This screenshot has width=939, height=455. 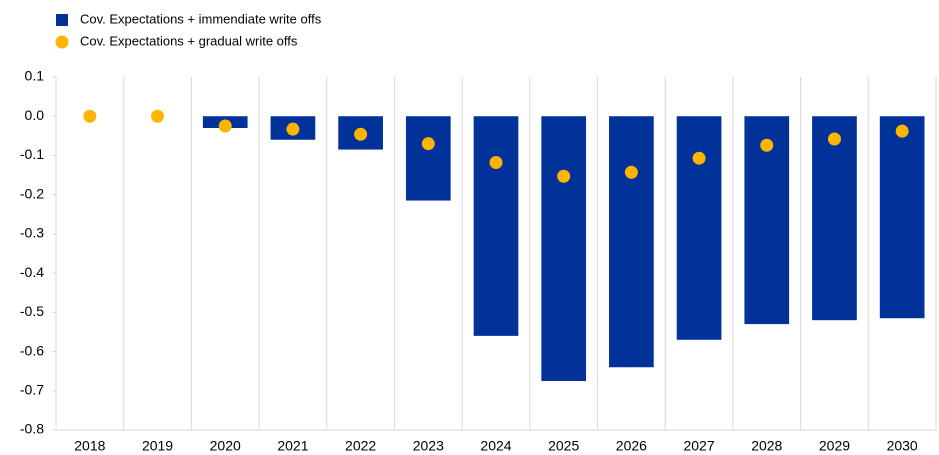 I want to click on x-tick-label: 2029, so click(x=834, y=446).